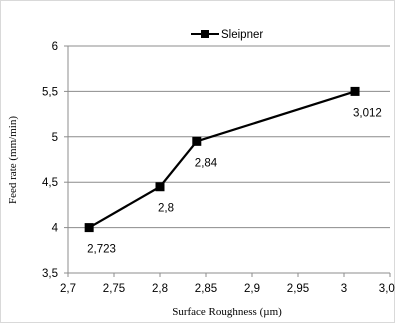 The height and width of the screenshot is (324, 395). What do you see at coordinates (298, 289) in the screenshot?
I see `x-tick-label: 2,95` at bounding box center [298, 289].